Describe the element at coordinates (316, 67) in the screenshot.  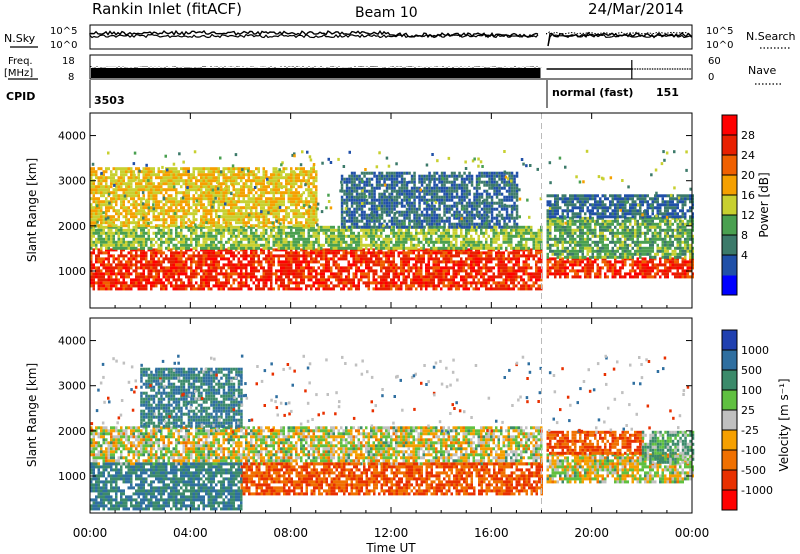
I see `freq-band-edge` at that location.